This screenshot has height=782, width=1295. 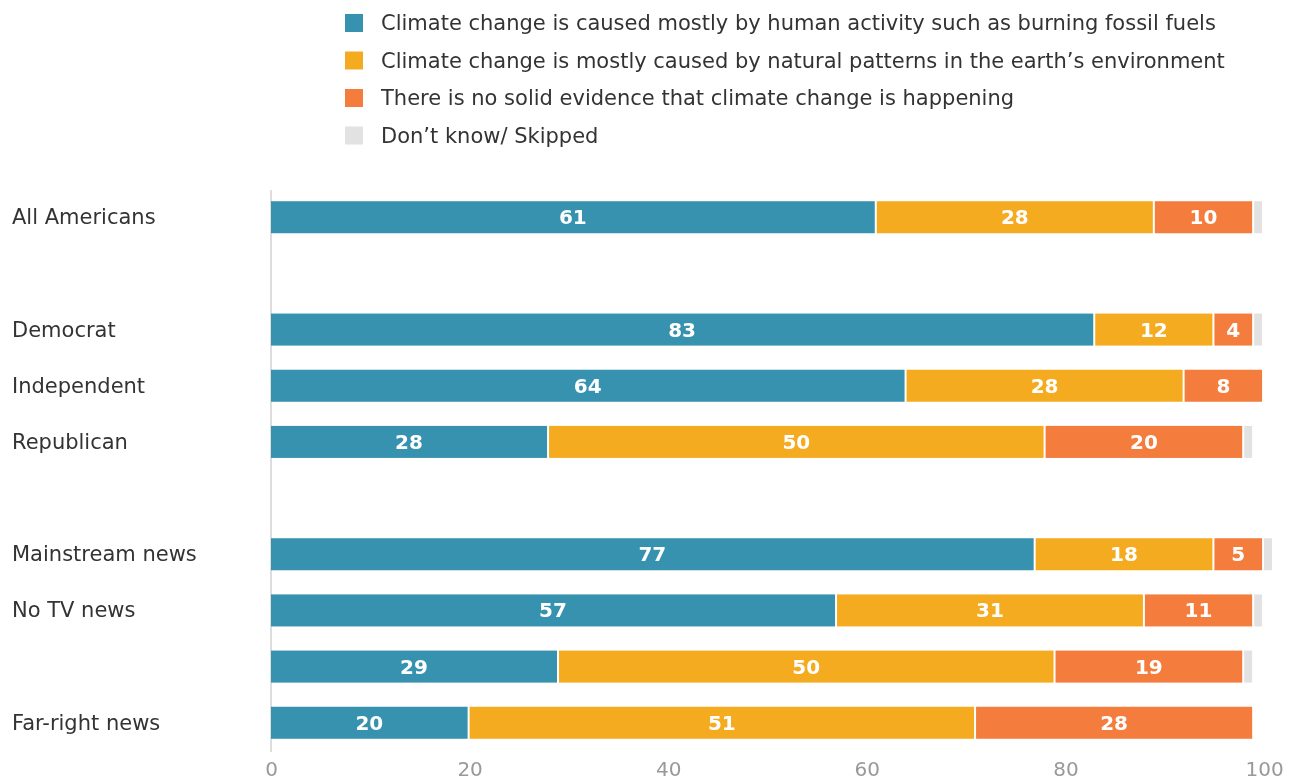 I want to click on data-label: 18, so click(x=1124, y=554).